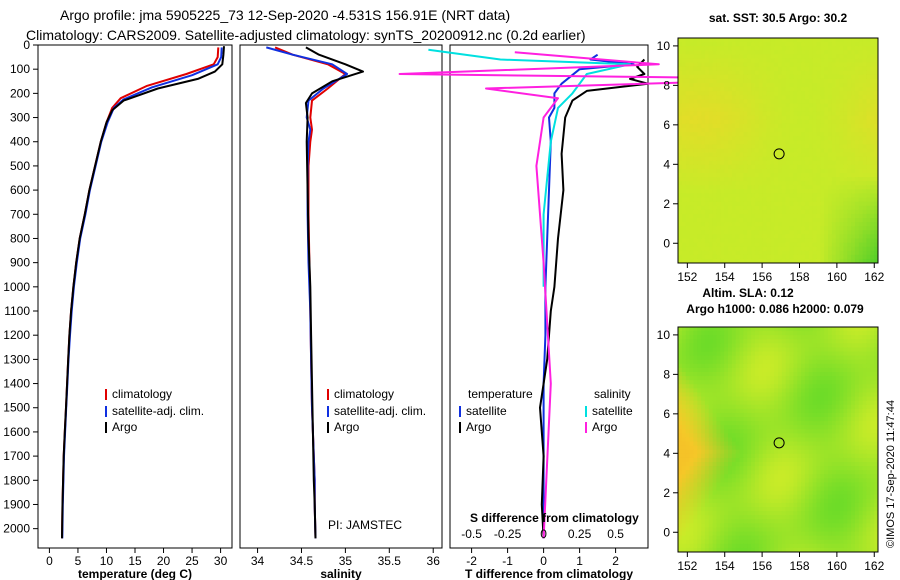 The width and height of the screenshot is (900, 580). Describe the element at coordinates (20, 263) in the screenshot. I see `depth-ytick-label: 900` at that location.